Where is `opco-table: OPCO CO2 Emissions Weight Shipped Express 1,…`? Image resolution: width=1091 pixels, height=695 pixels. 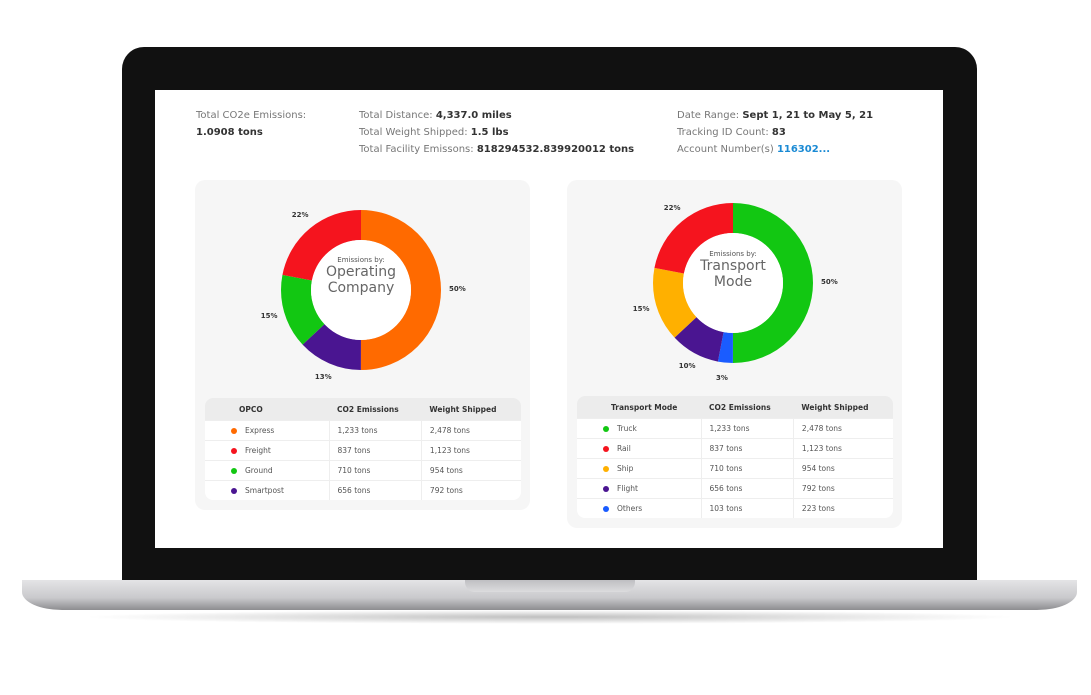 opco-table: OPCO CO2 Emissions Weight Shipped Express 1,… is located at coordinates (363, 449).